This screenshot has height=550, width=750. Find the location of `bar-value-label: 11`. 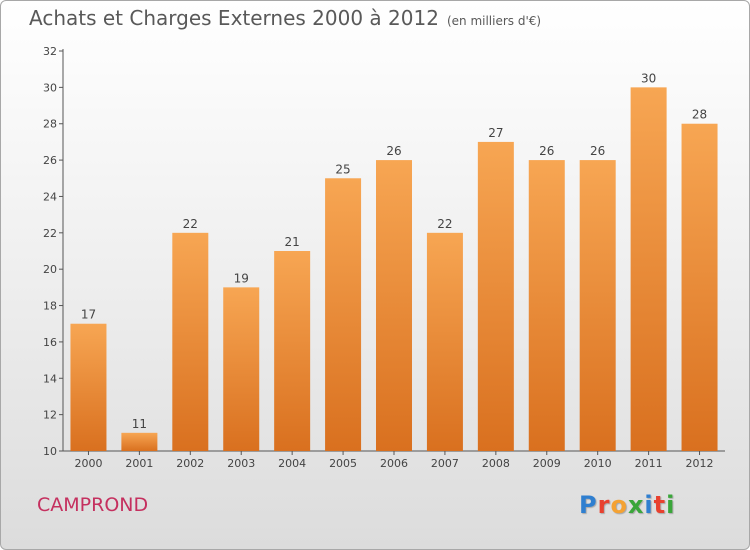

bar-value-label: 11 is located at coordinates (139, 424).